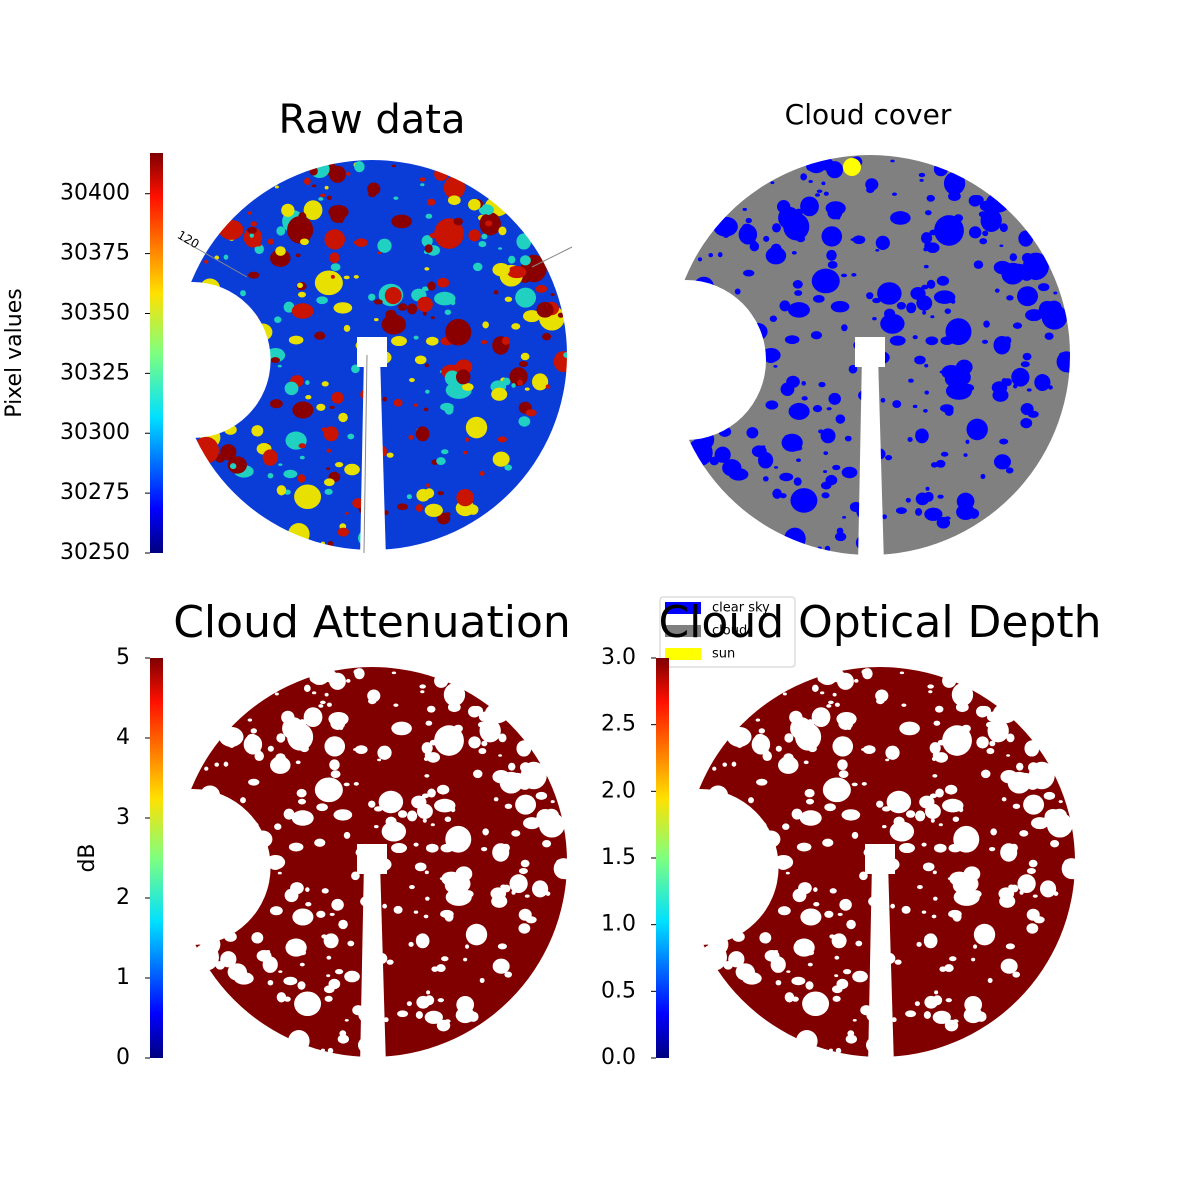 This screenshot has width=1200, height=1200. Describe the element at coordinates (95, 492) in the screenshot. I see `colorbar-tick-label: 30275` at that location.